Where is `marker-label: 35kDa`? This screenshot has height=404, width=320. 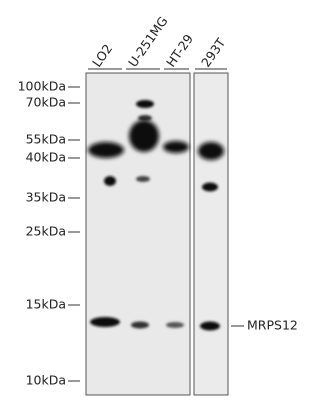 marker-label: 35kDa is located at coordinates (46, 197).